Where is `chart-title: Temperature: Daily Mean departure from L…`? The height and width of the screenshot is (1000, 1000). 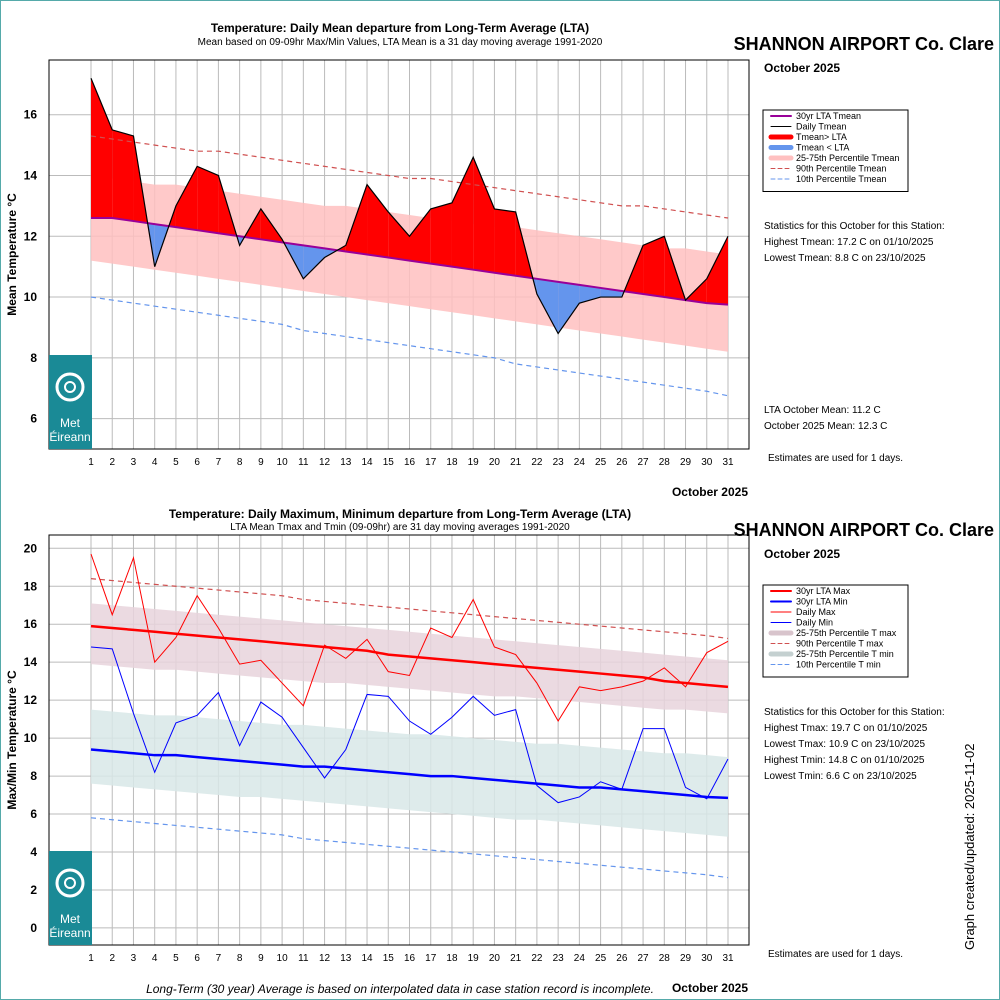
chart-title: Temperature: Daily Mean departure from L… is located at coordinates (400, 28).